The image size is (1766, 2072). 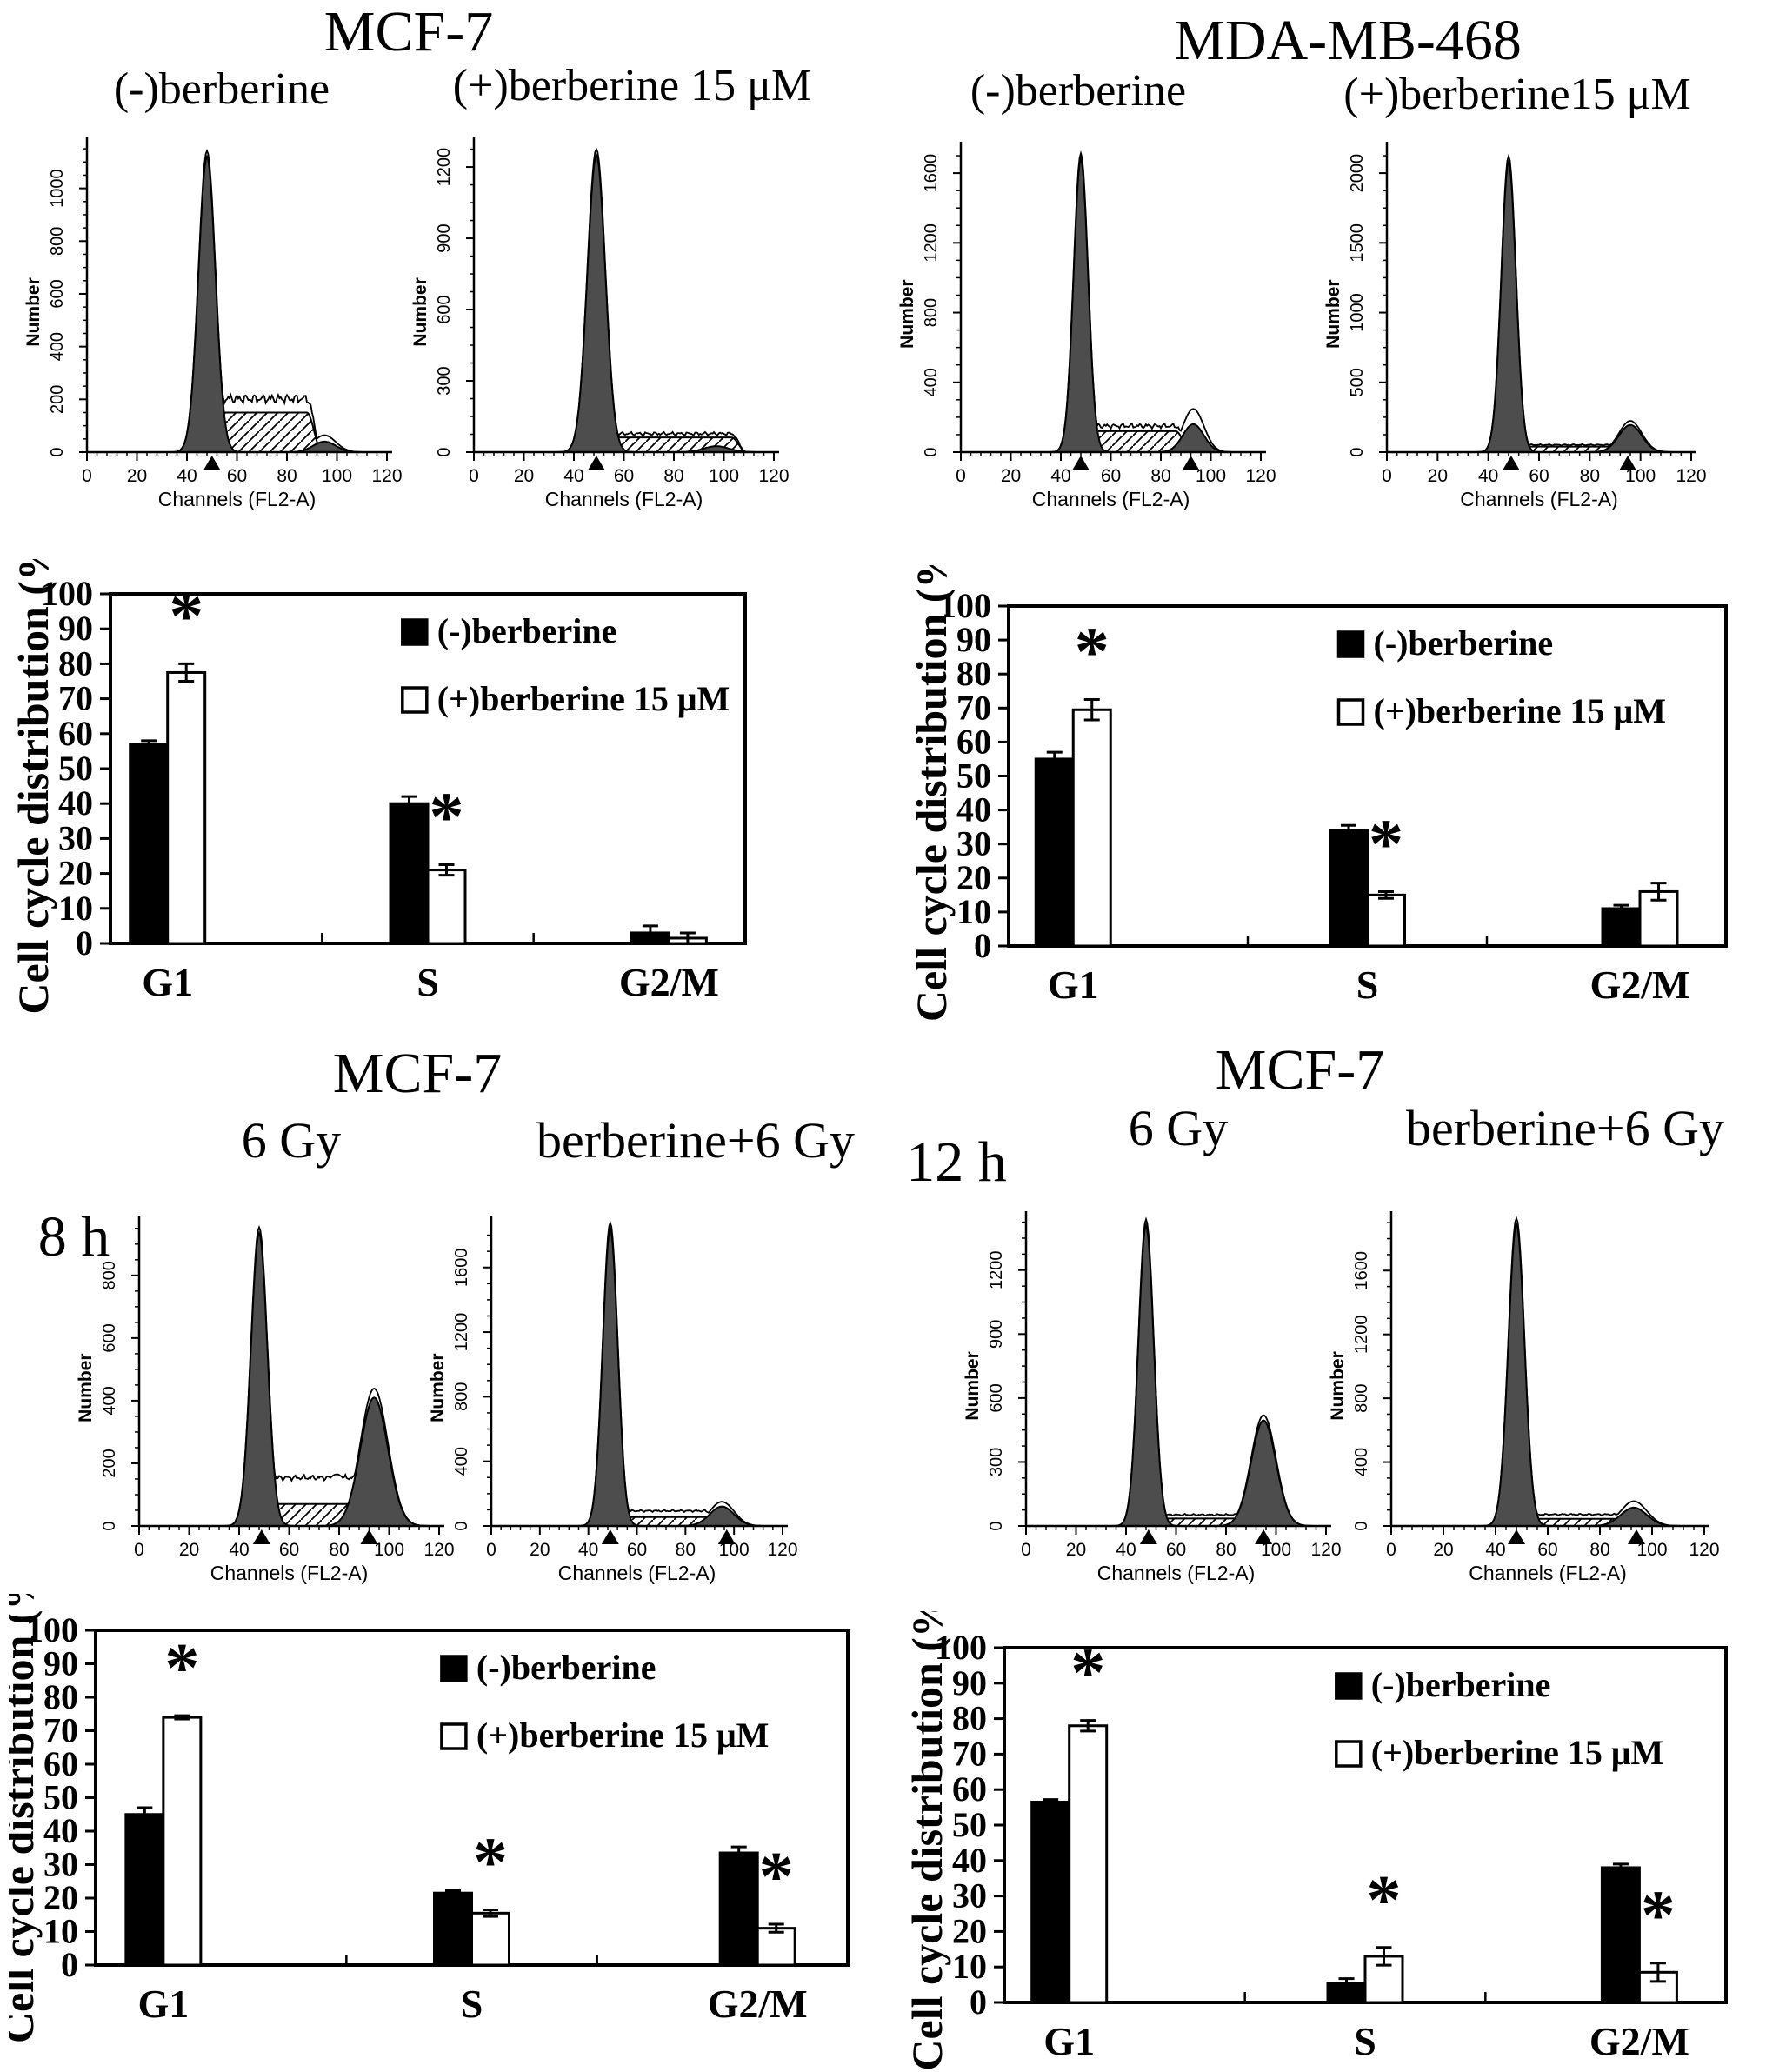 I want to click on y-tick-label: 100, so click(x=961, y=1648).